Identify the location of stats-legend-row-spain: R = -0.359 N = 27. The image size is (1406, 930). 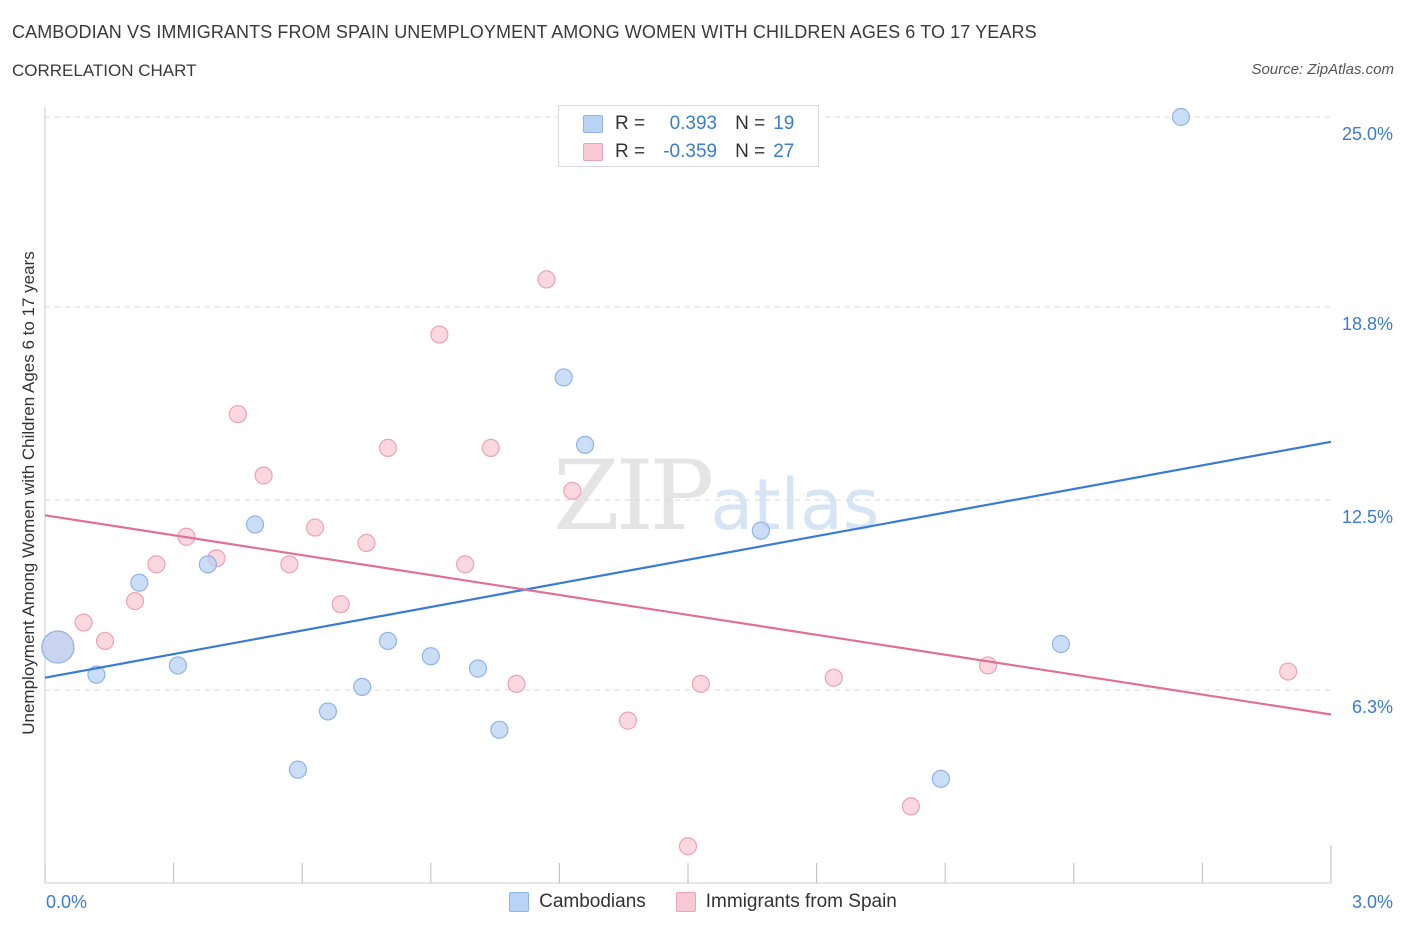
(688, 152).